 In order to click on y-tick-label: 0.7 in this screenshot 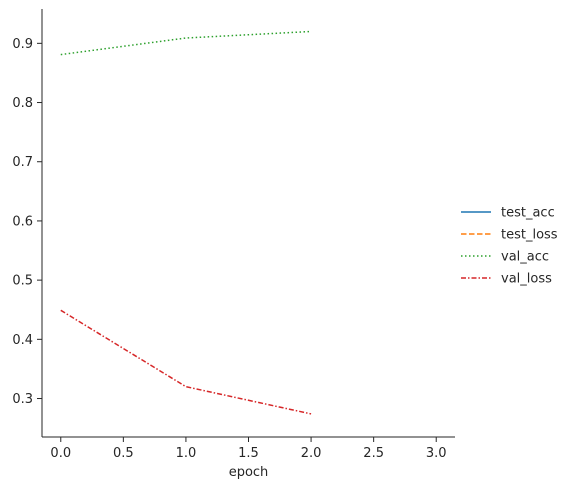, I will do `click(22, 162)`.